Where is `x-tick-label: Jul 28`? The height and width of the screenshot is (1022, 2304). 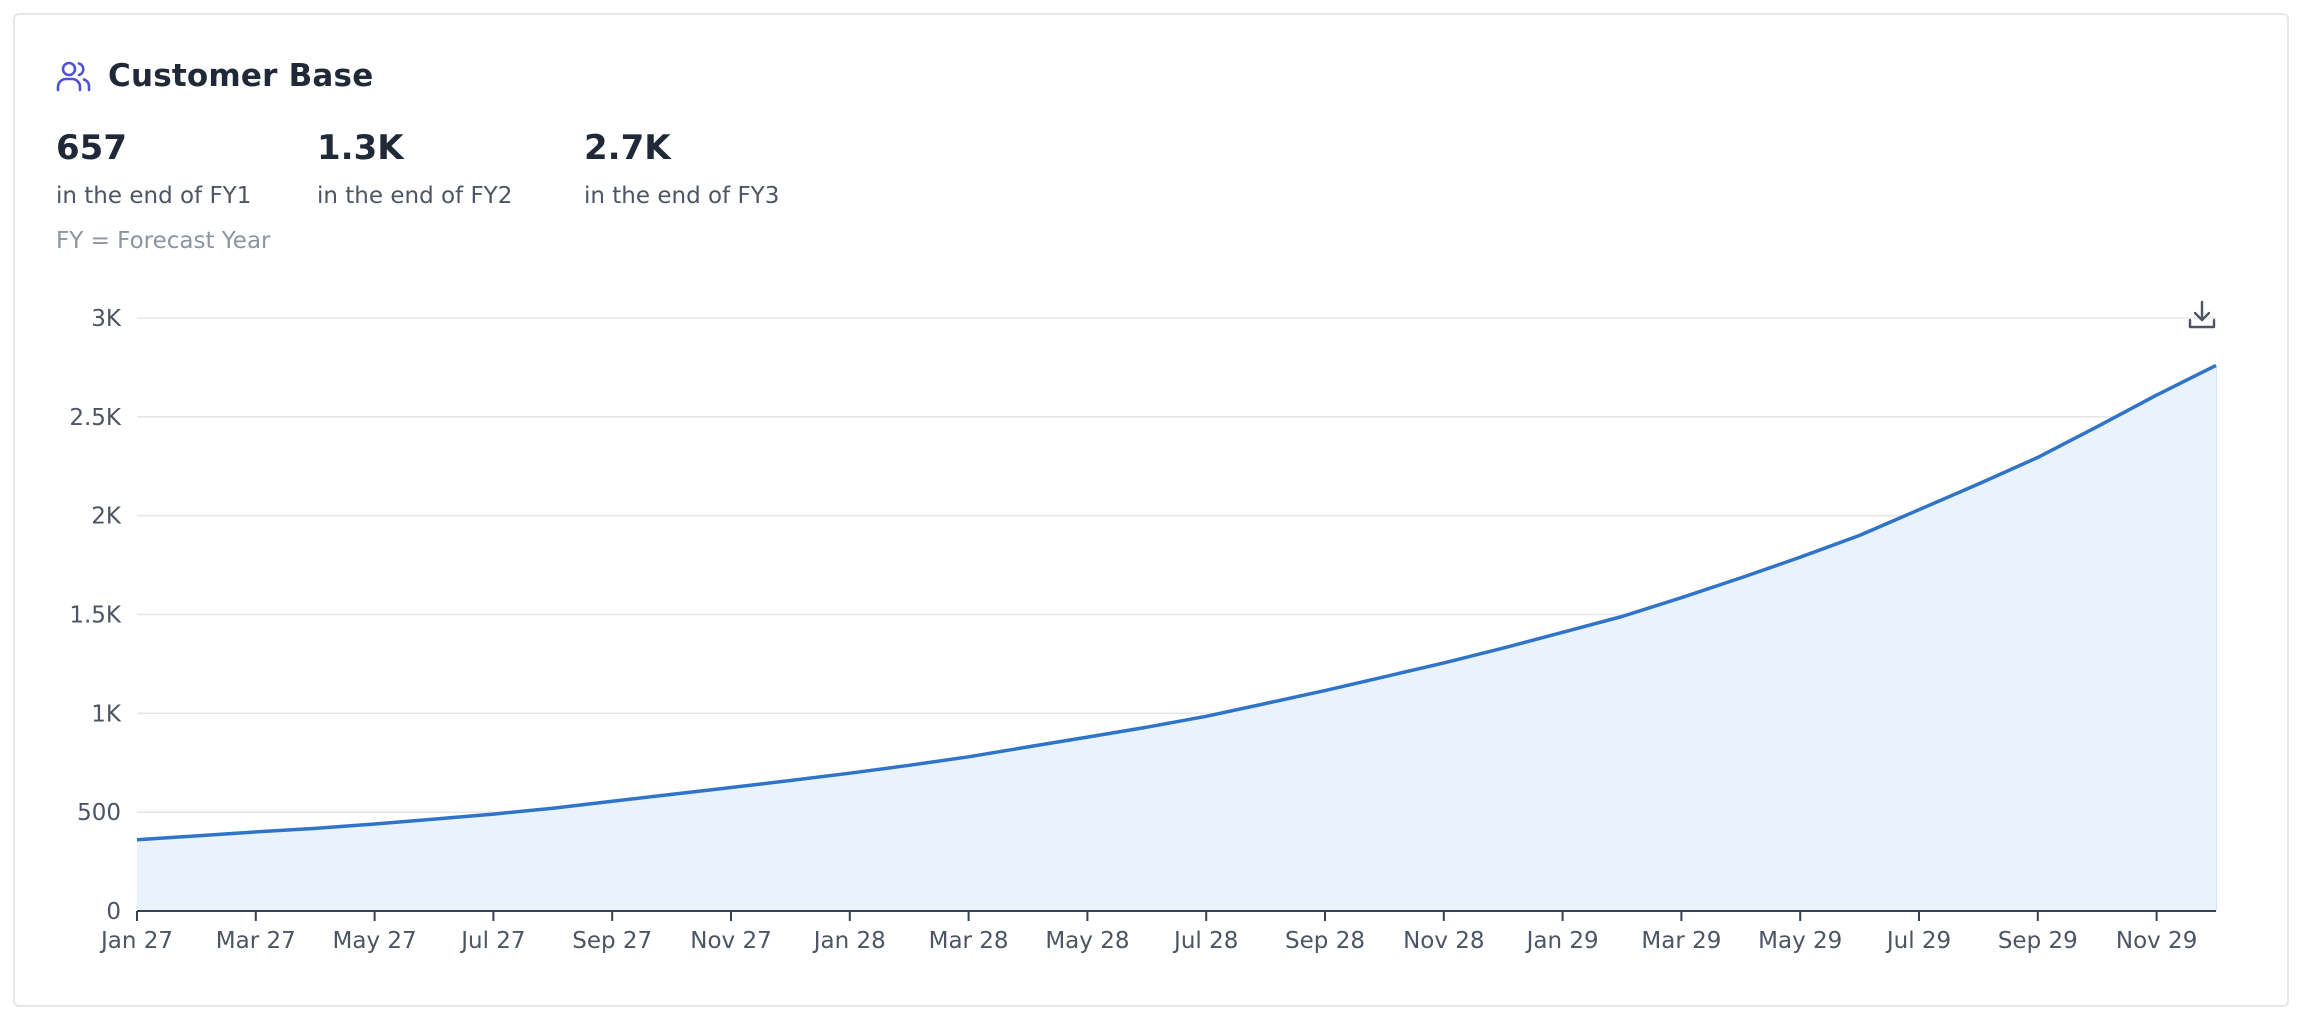
x-tick-label: Jul 28 is located at coordinates (1205, 941).